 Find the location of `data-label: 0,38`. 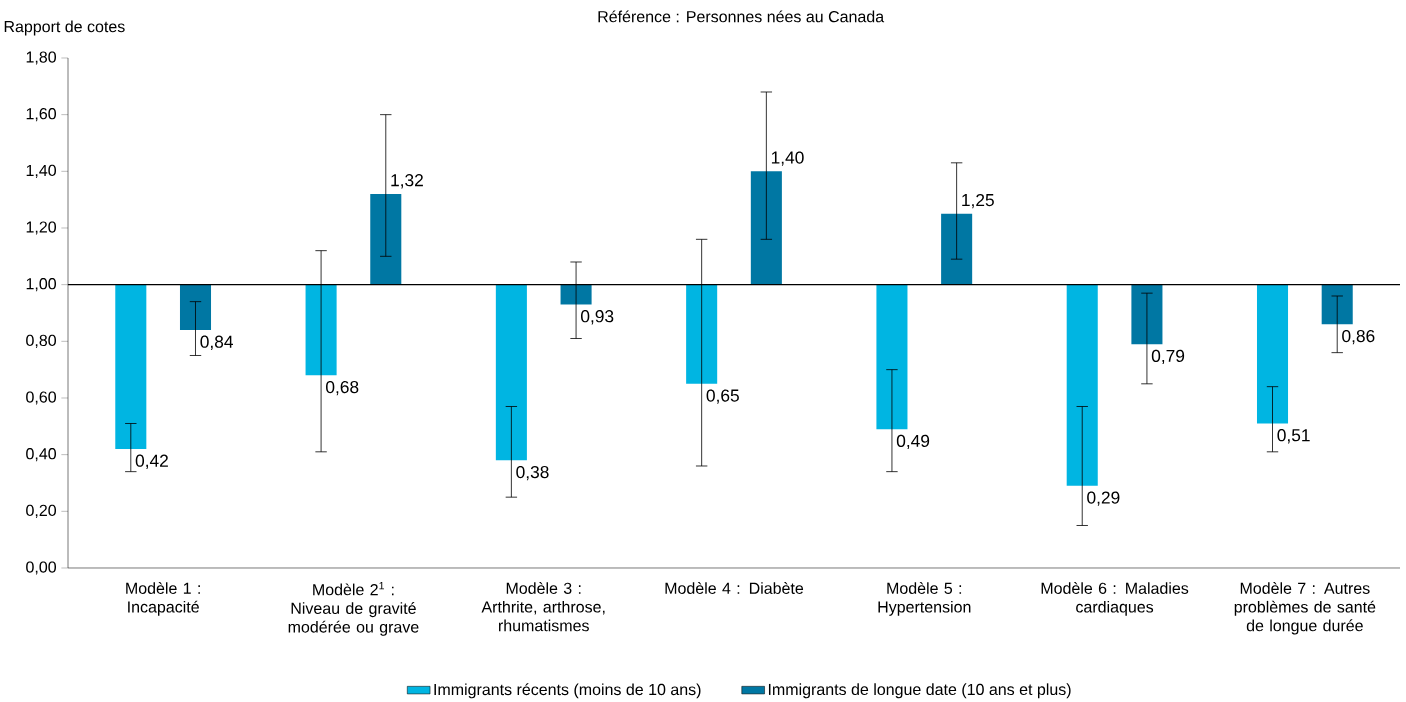

data-label: 0,38 is located at coordinates (532, 473).